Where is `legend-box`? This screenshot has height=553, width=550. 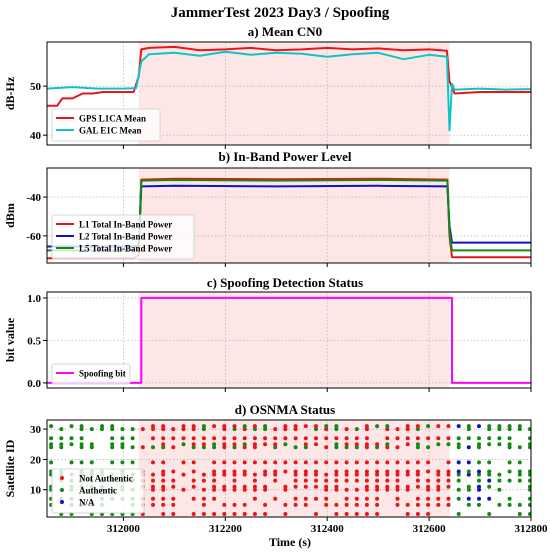
legend-box is located at coordinates (123, 237).